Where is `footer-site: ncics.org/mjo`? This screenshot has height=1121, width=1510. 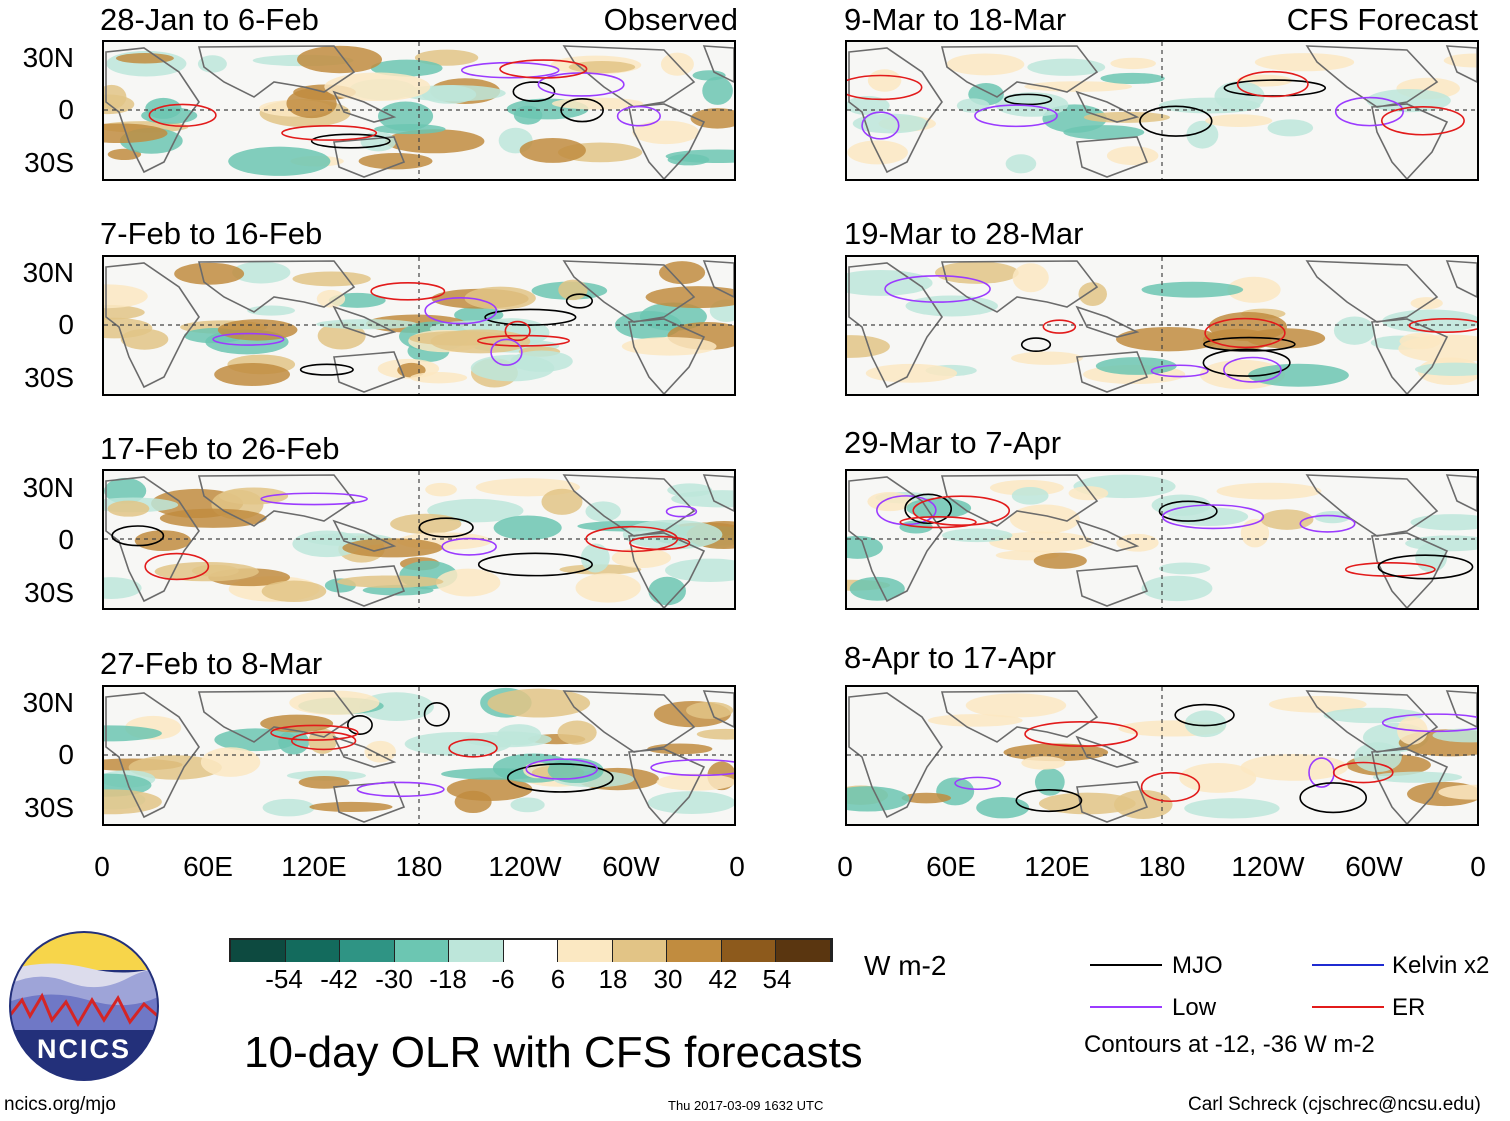
footer-site: ncics.org/mjo is located at coordinates (60, 1104).